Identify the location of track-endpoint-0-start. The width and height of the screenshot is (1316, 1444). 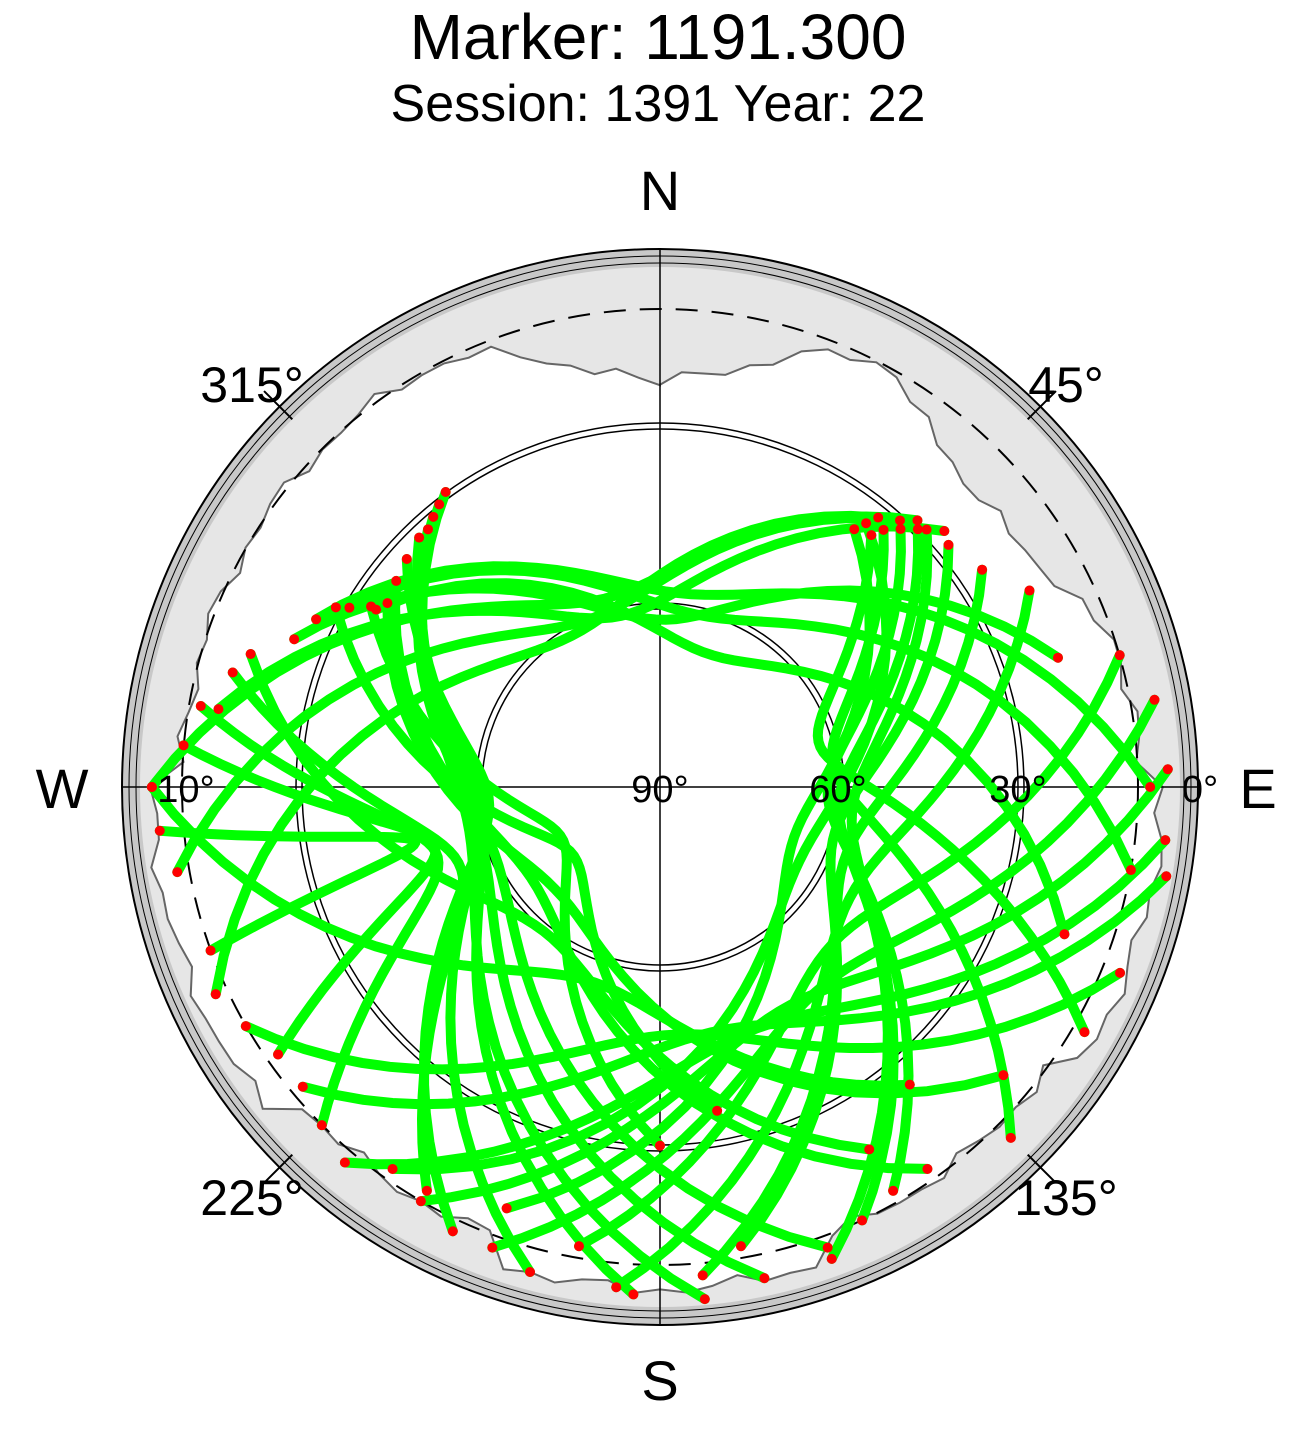
(871, 535).